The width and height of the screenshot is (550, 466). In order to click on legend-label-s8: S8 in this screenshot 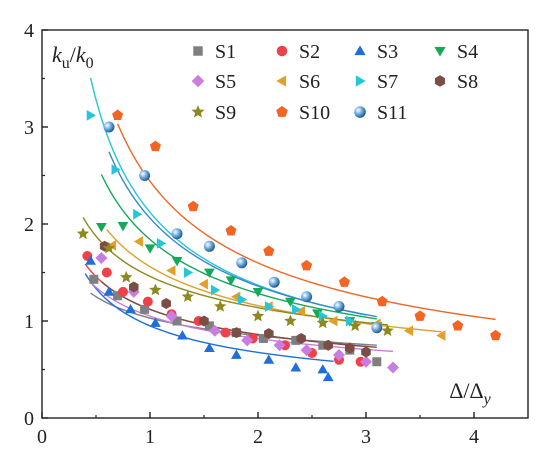, I will do `click(467, 82)`.